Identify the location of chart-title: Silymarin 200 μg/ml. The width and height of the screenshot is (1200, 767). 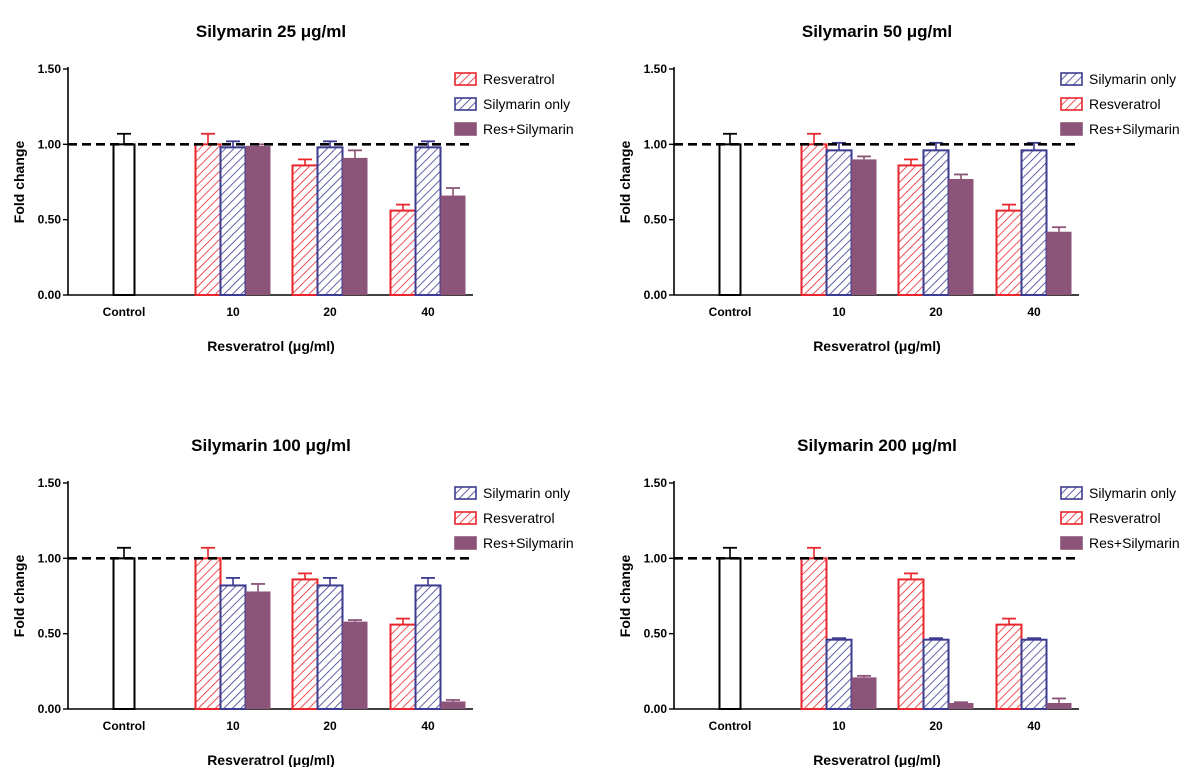
(877, 445).